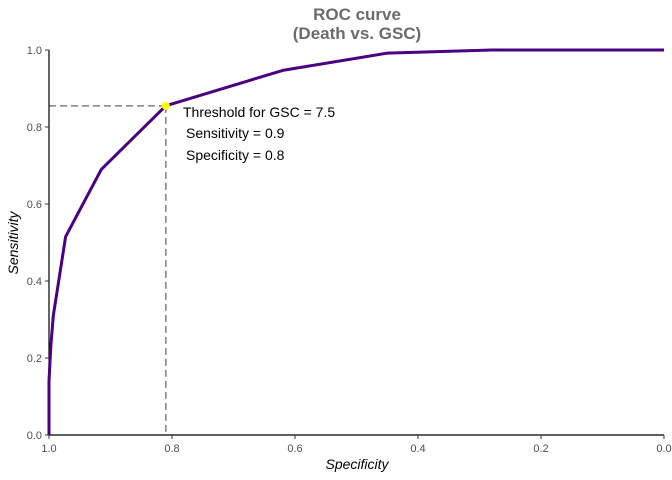 This screenshot has height=480, width=672. Describe the element at coordinates (663, 449) in the screenshot. I see `x-tick-label: 0.0` at that location.